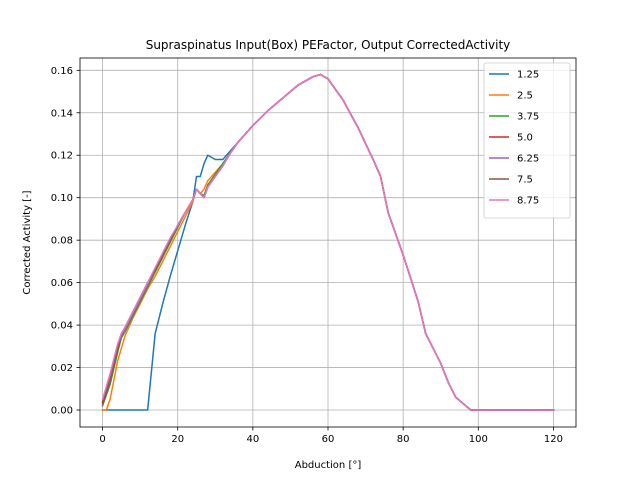  What do you see at coordinates (528, 159) in the screenshot?
I see `legend-label: 6.25` at bounding box center [528, 159].